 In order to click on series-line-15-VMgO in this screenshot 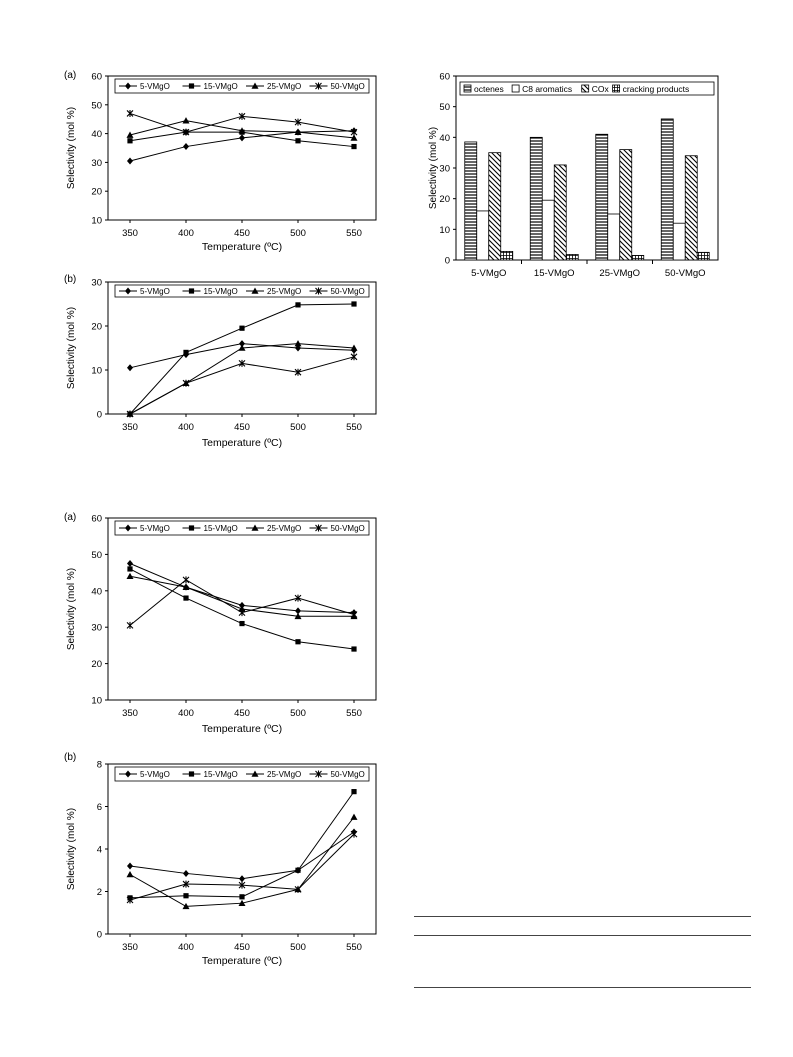, I will do `click(242, 359)`.